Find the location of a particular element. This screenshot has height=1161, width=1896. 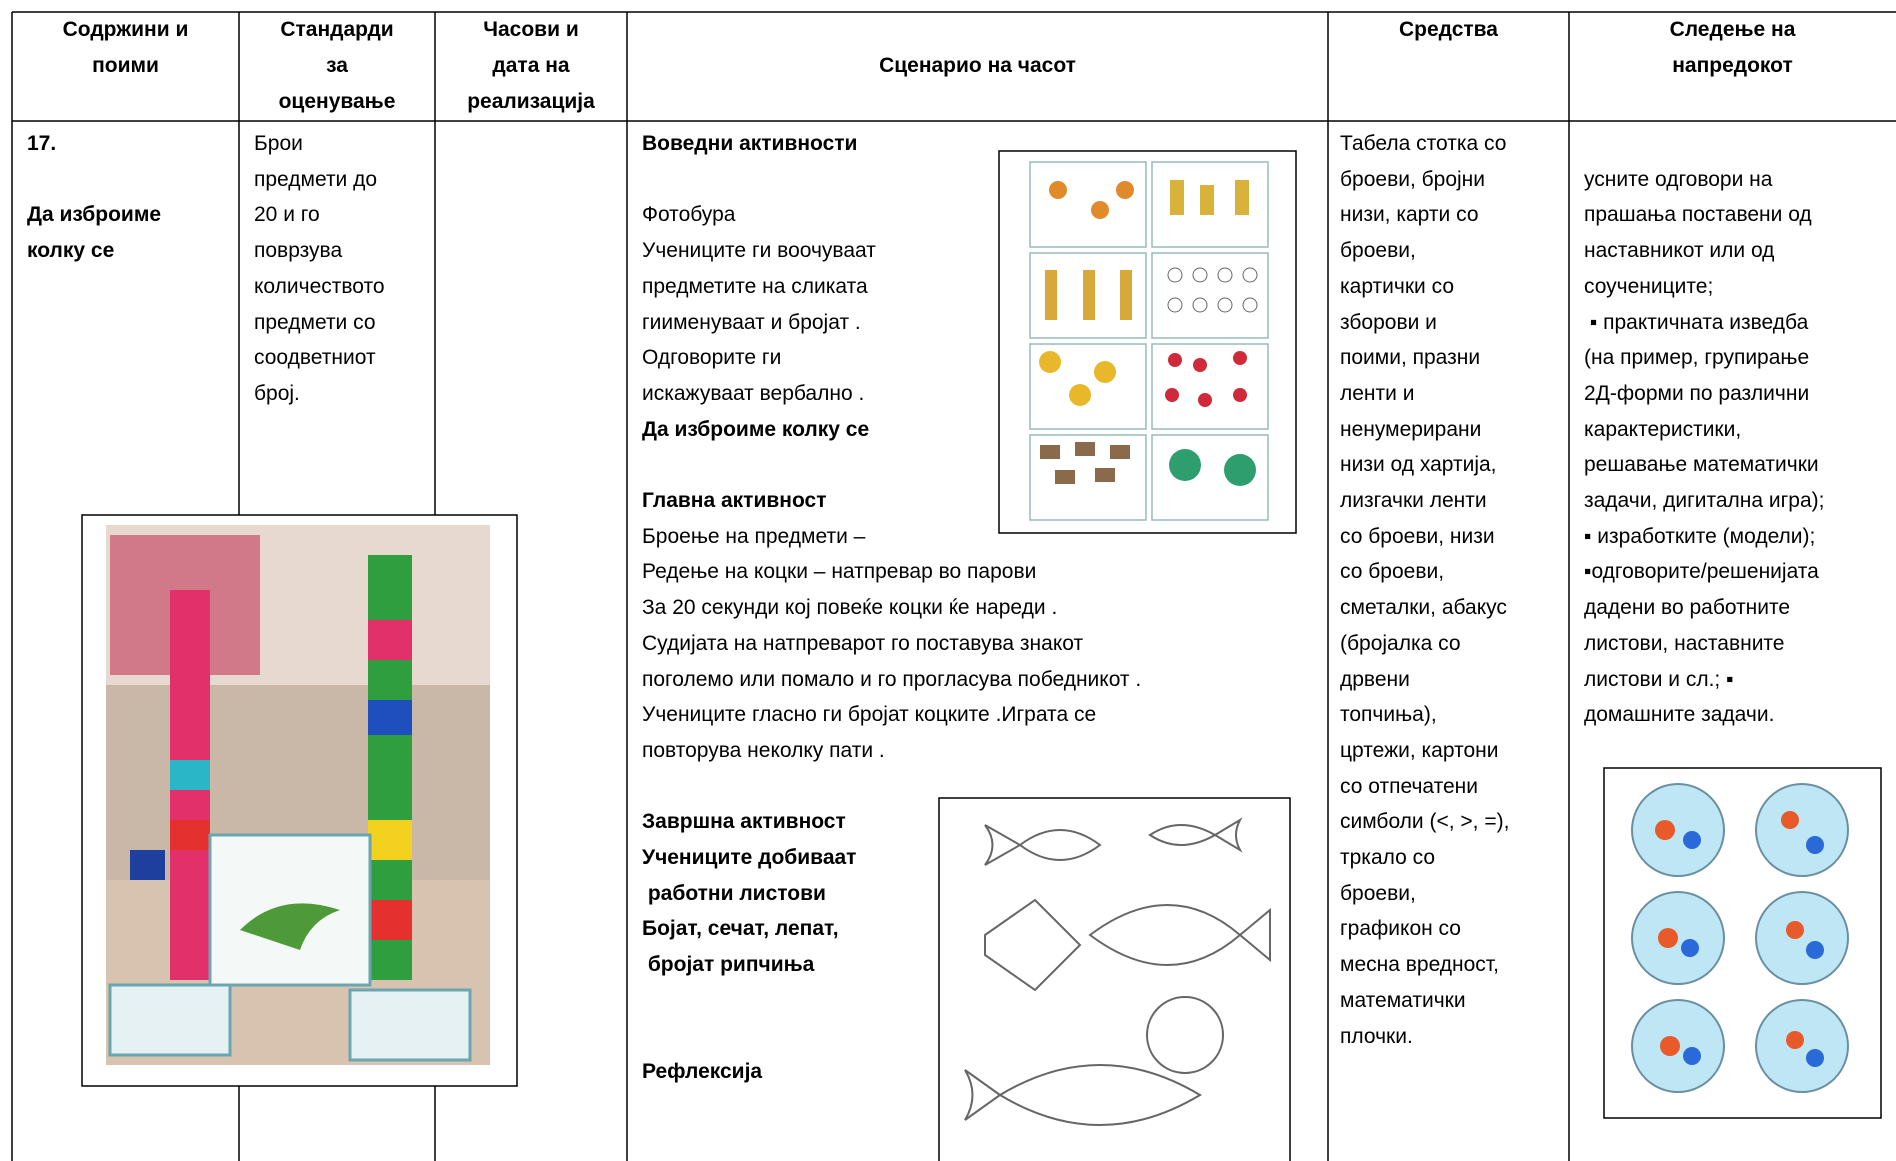

scenario-bold: Учениците добиваат is located at coordinates (749, 857).